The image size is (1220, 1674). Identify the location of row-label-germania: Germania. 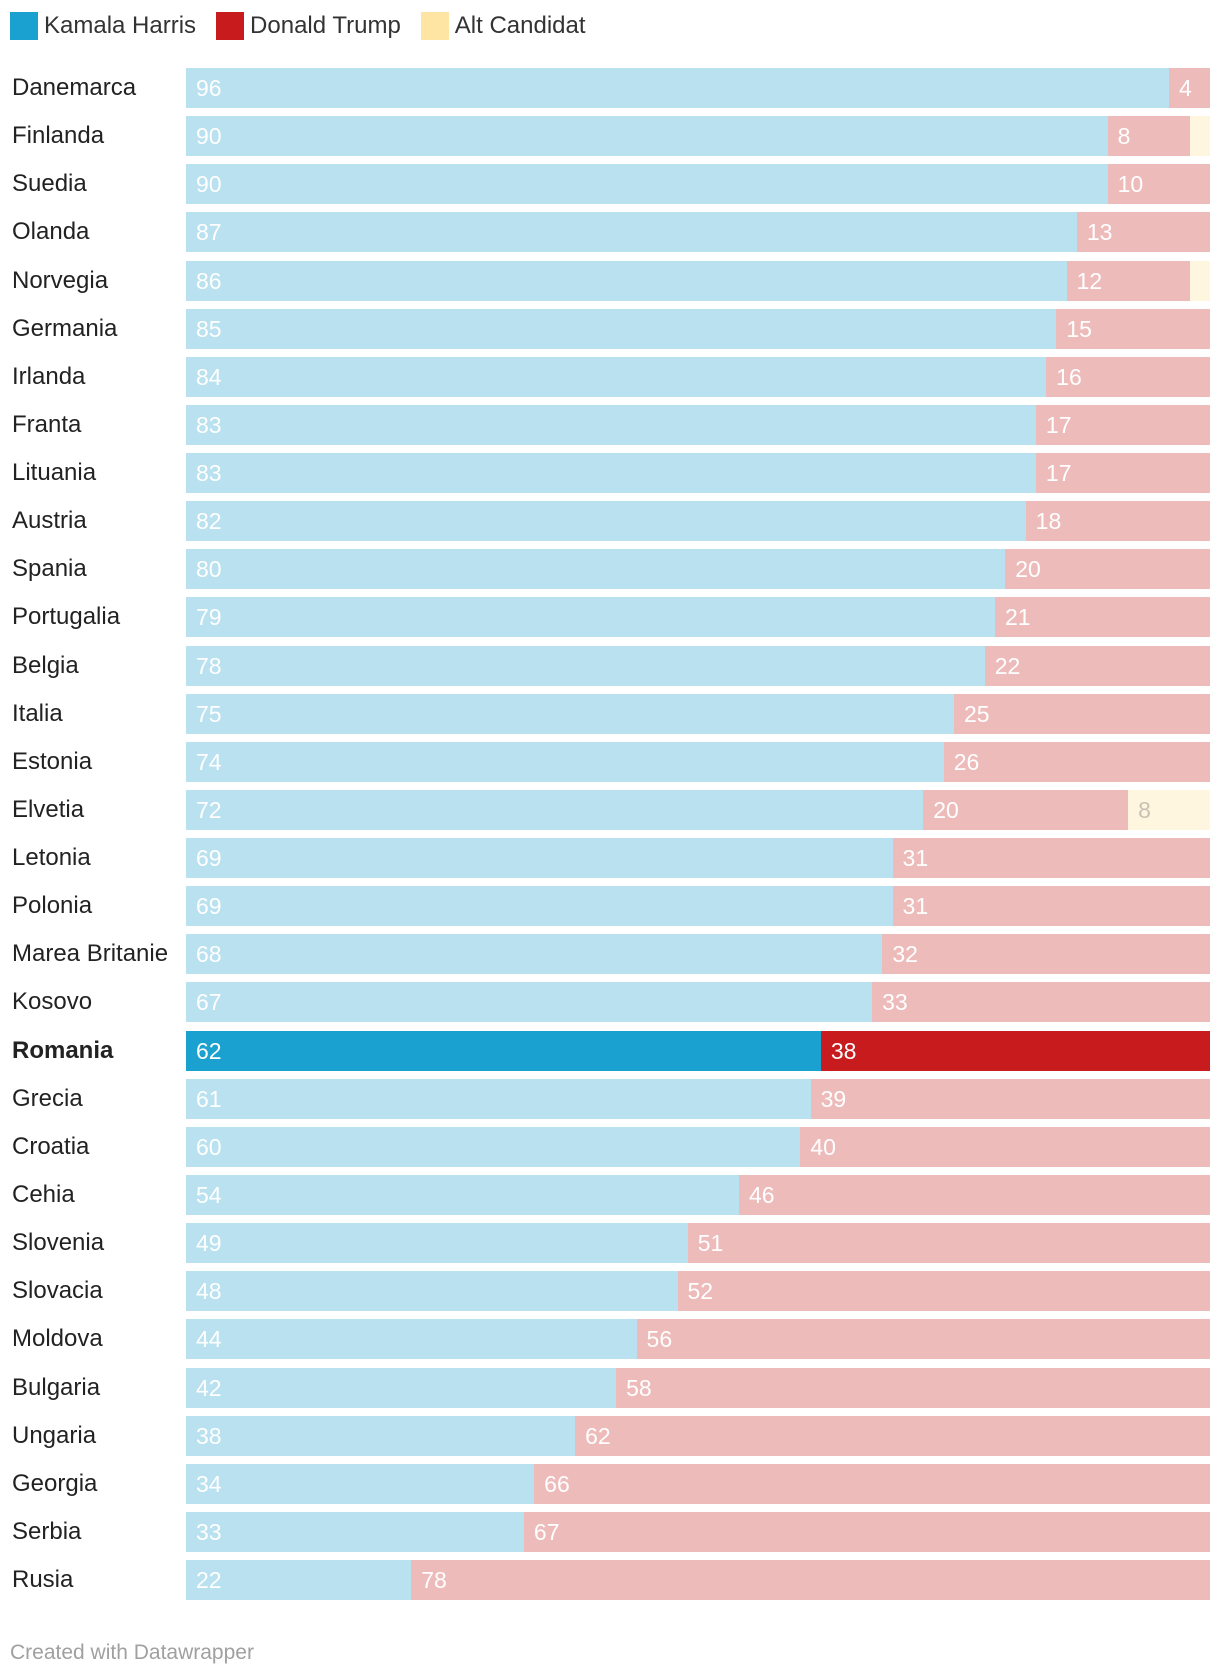
(65, 328).